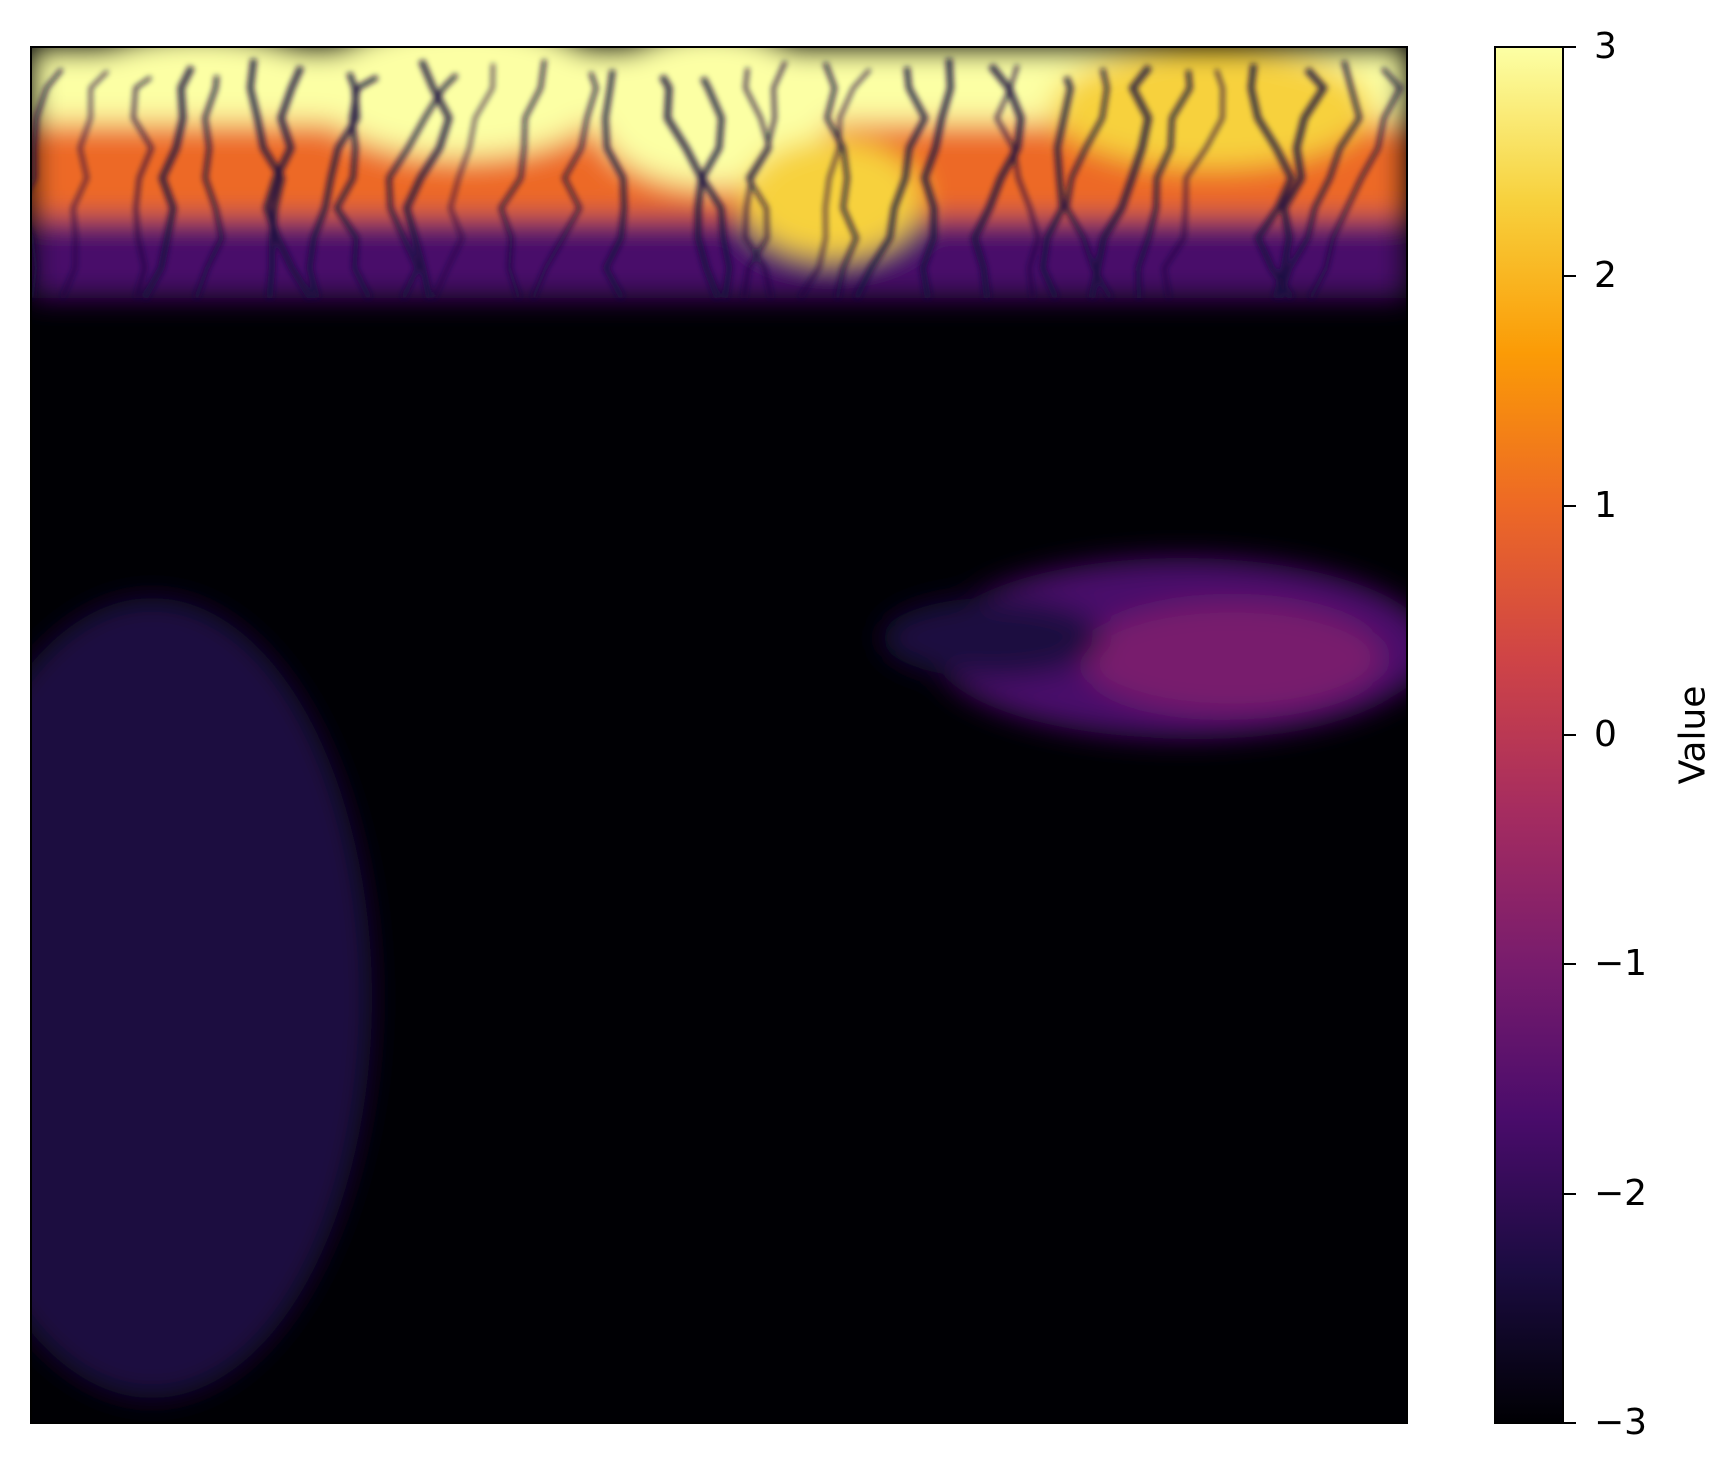 The width and height of the screenshot is (1731, 1469). Describe the element at coordinates (1529, 735) in the screenshot. I see `colorbar` at that location.